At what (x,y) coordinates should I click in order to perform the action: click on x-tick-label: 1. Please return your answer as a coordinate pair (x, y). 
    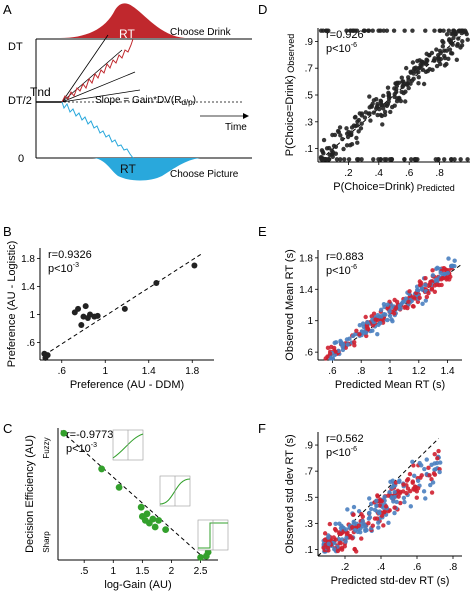
    Looking at the image, I should click on (105, 371).